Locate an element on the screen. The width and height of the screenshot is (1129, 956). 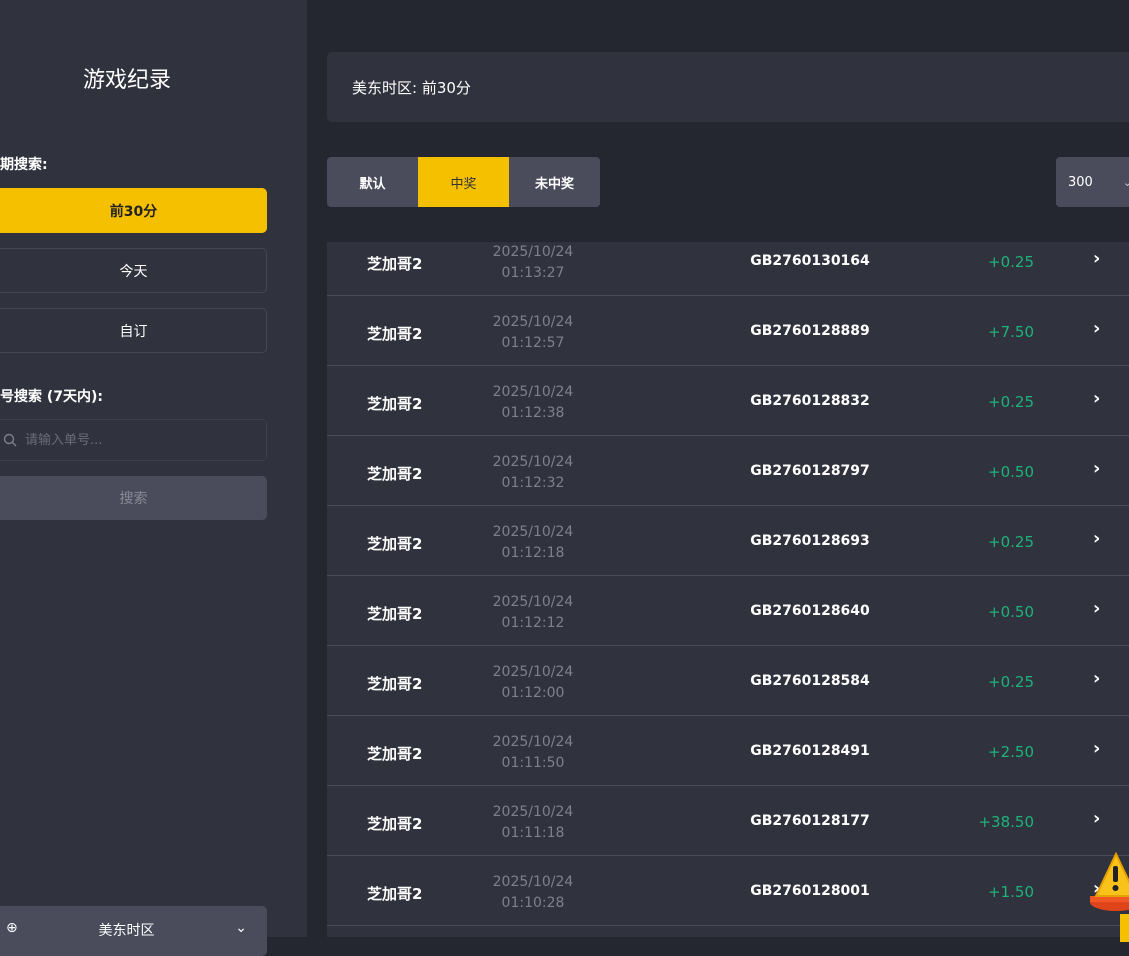
record-time: 01:12:12 is located at coordinates (533, 623).